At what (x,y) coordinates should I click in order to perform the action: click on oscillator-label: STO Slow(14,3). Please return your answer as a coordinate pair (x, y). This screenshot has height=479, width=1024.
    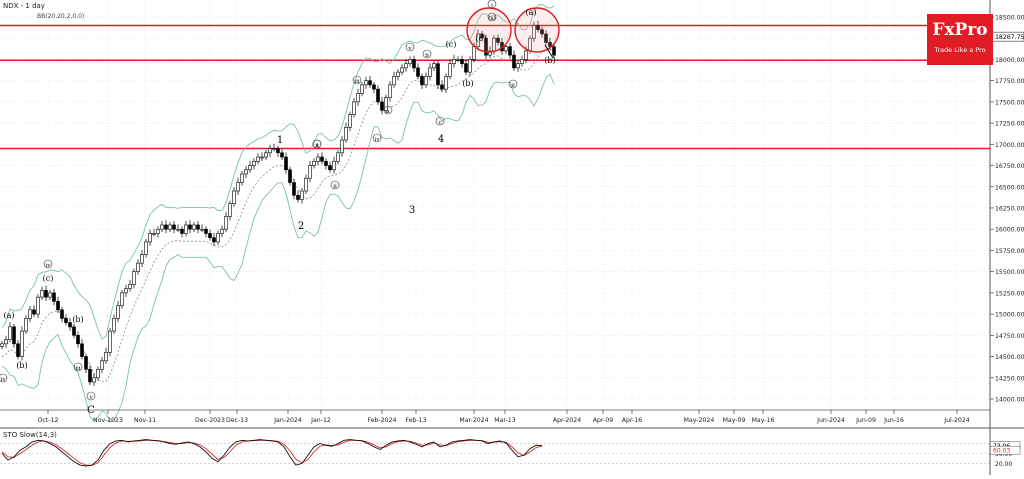
    Looking at the image, I should click on (30, 435).